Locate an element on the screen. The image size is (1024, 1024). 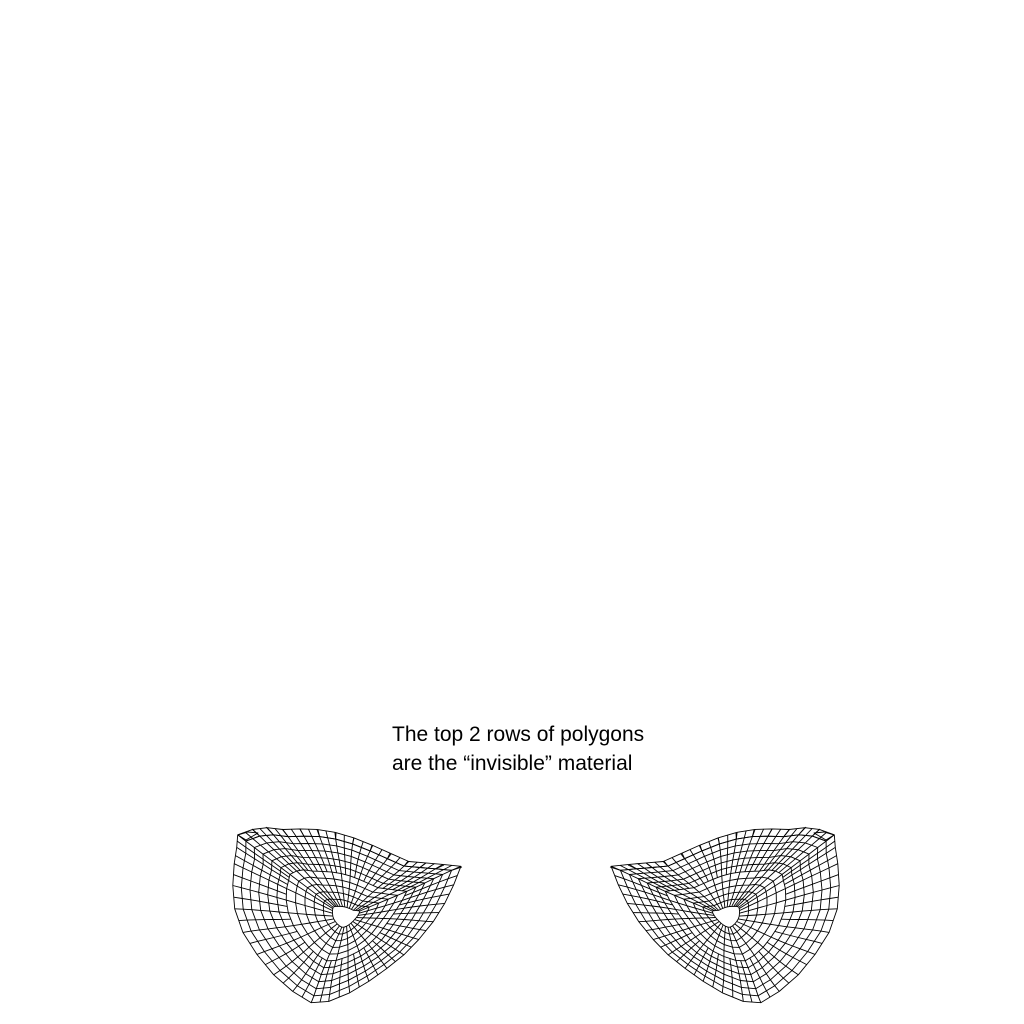
uv-mesh-left is located at coordinates (347, 915).